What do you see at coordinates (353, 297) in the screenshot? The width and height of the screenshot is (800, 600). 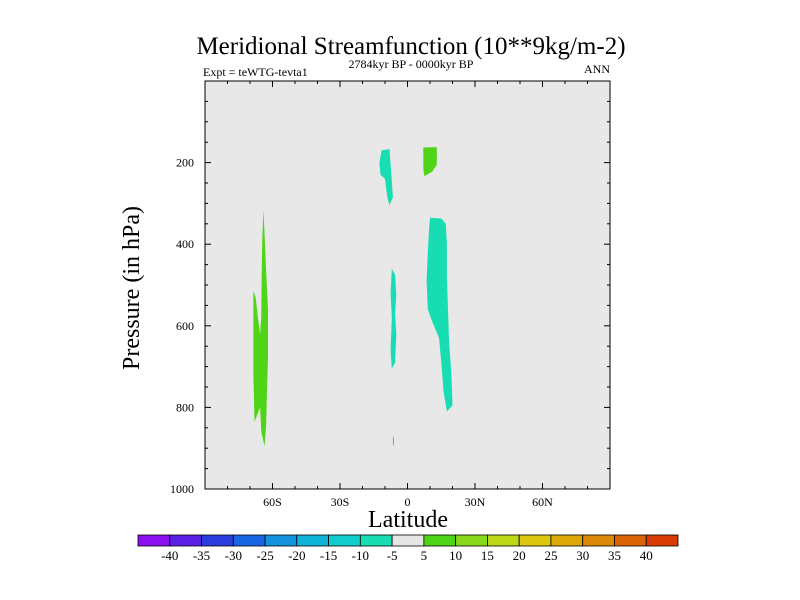 I see `contour-regions` at bounding box center [353, 297].